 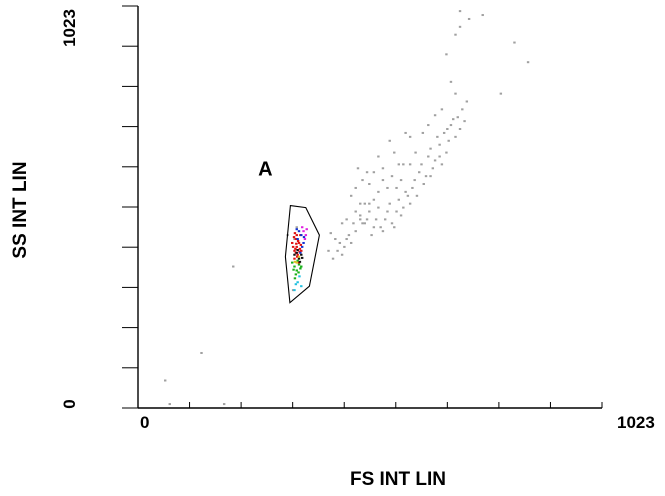 What do you see at coordinates (69, 28) in the screenshot?
I see `y-tick-label: 1023` at bounding box center [69, 28].